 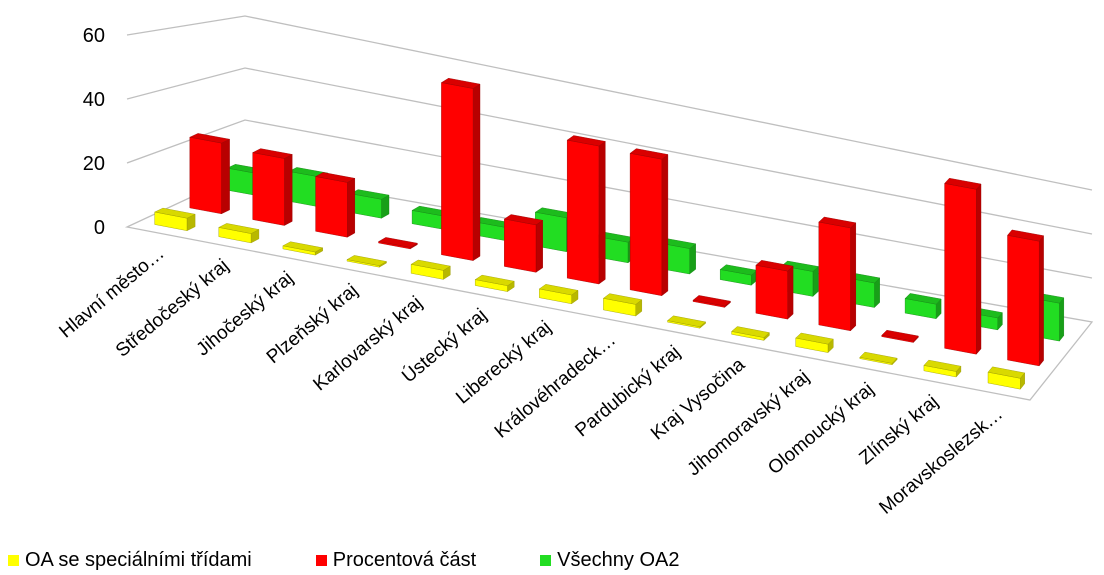 I want to click on legend-item-red: Procentová část, so click(x=396, y=560).